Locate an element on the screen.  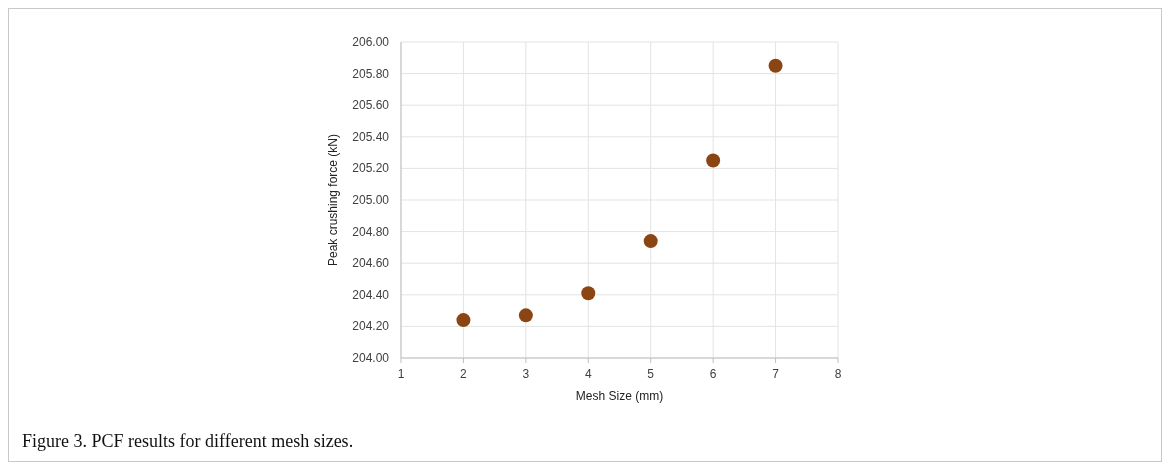
x-tick-label: 7 is located at coordinates (776, 374).